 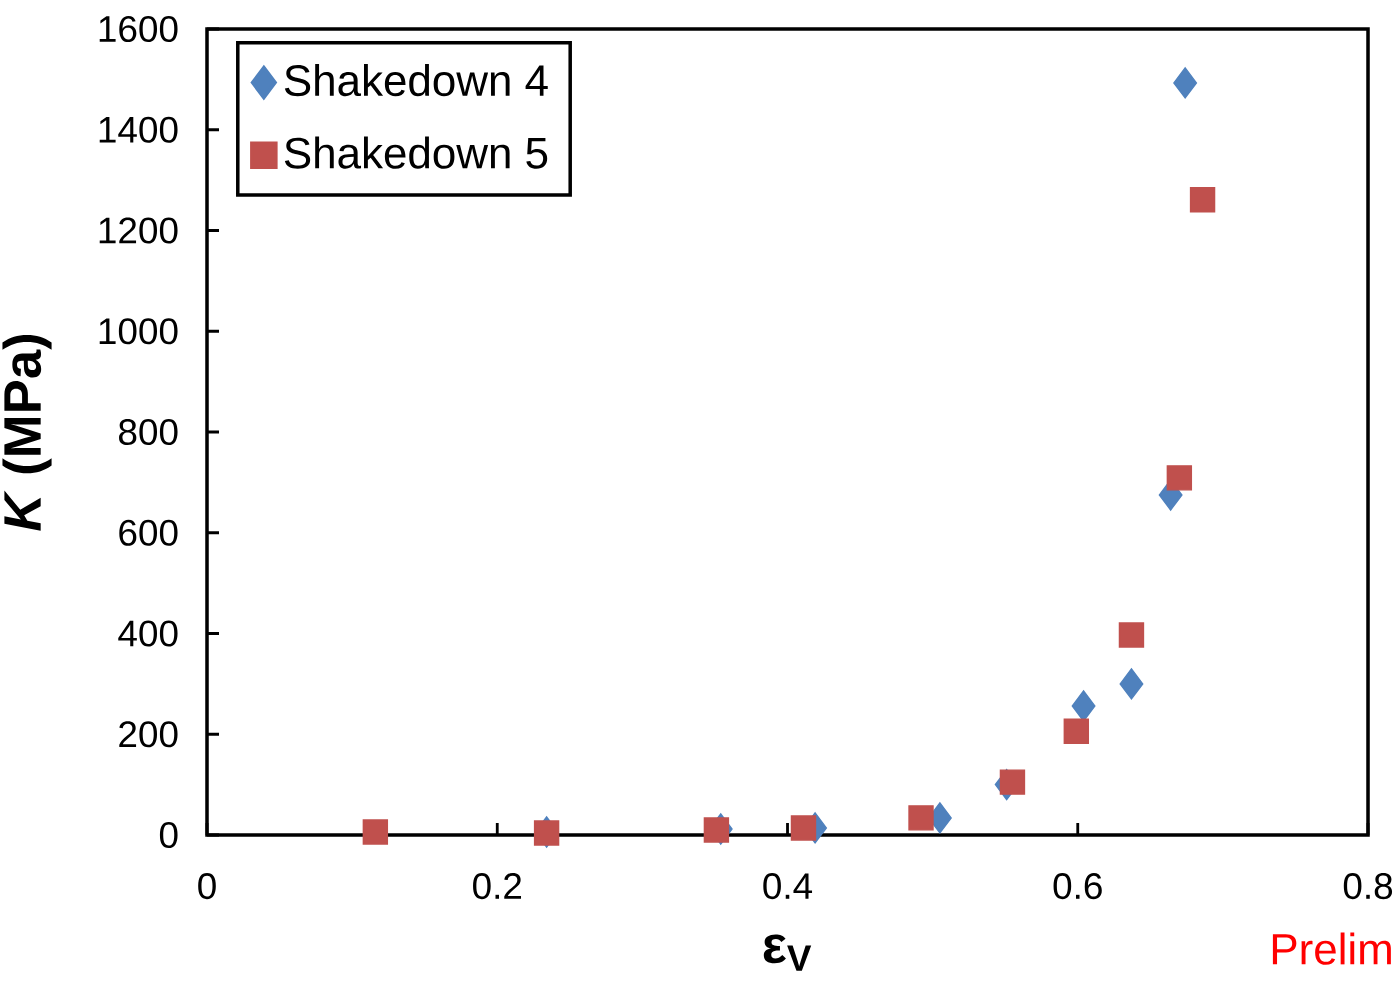 I want to click on text: K (MPa), so click(x=27, y=432).